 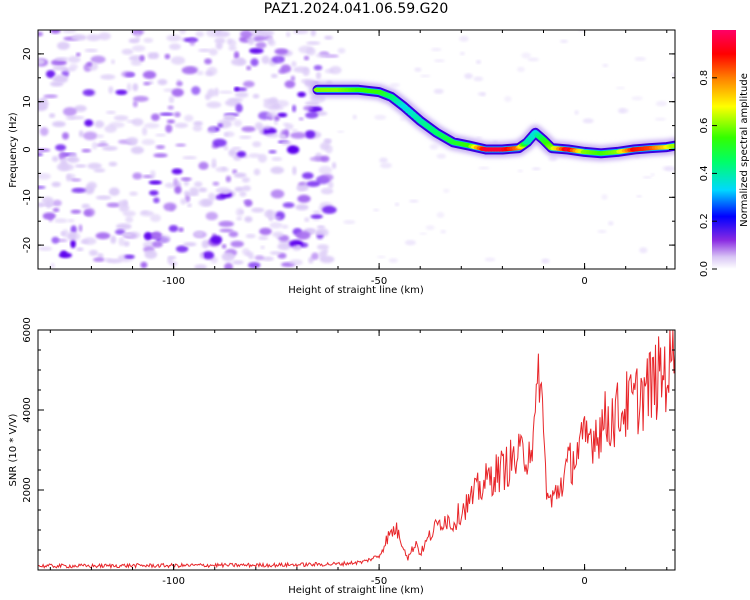 What do you see at coordinates (27, 101) in the screenshot?
I see `y-tick-label: 10` at bounding box center [27, 101].